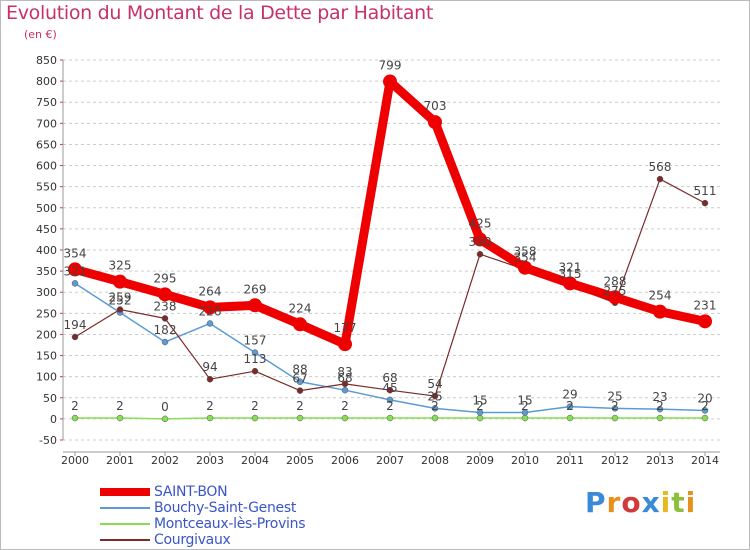 The height and width of the screenshot is (550, 750). I want to click on legend-label-courgivaux: Courgivaux, so click(192, 540).